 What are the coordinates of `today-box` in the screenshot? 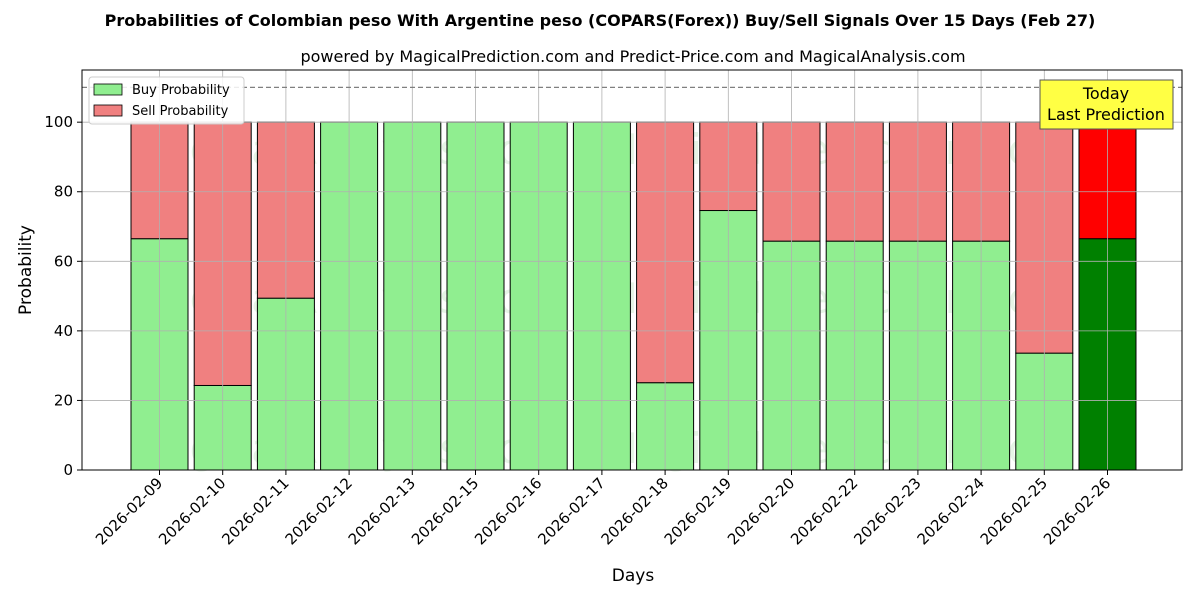 It's located at (1106, 104).